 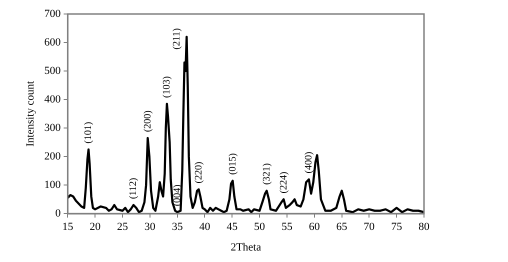 I want to click on x-tick-label: 45, so click(x=232, y=227).